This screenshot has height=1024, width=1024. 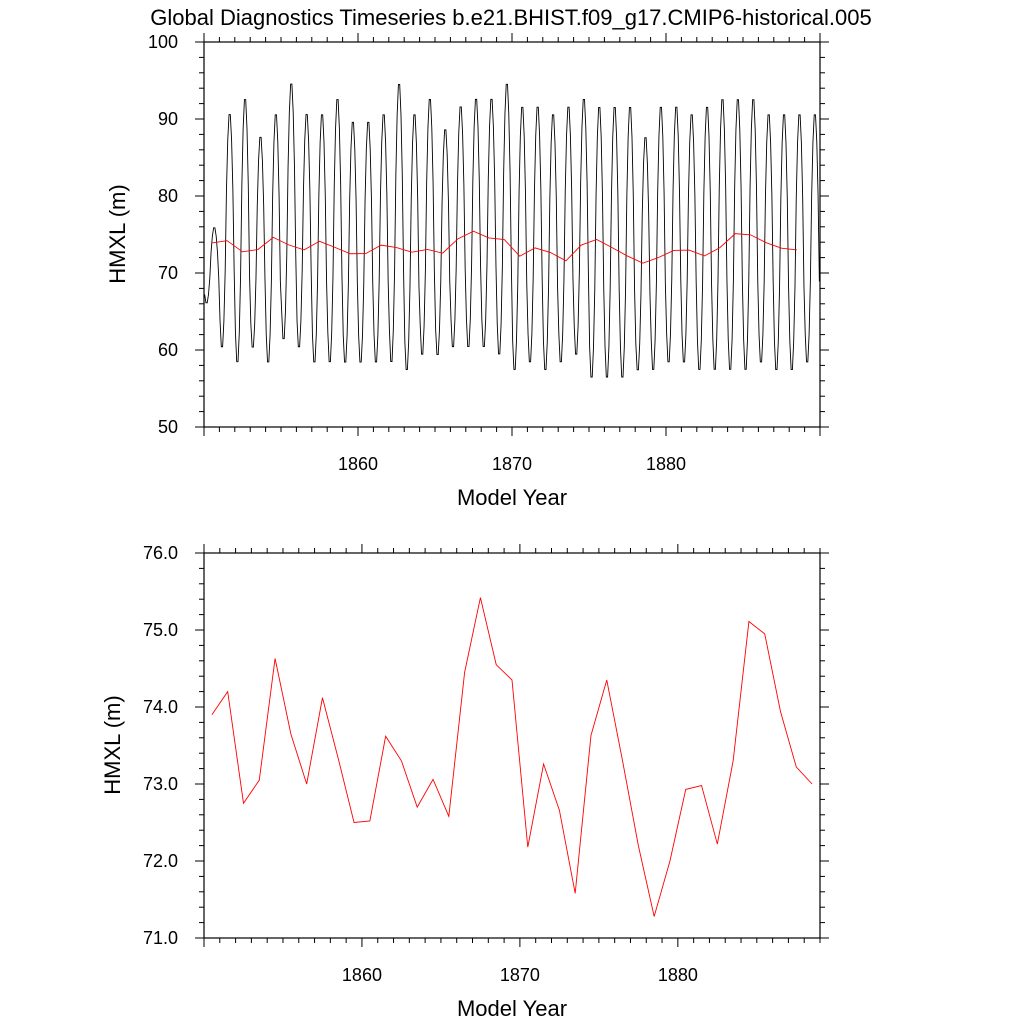 What do you see at coordinates (112, 744) in the screenshot?
I see `bottom-ylabel: HMXL (m)` at bounding box center [112, 744].